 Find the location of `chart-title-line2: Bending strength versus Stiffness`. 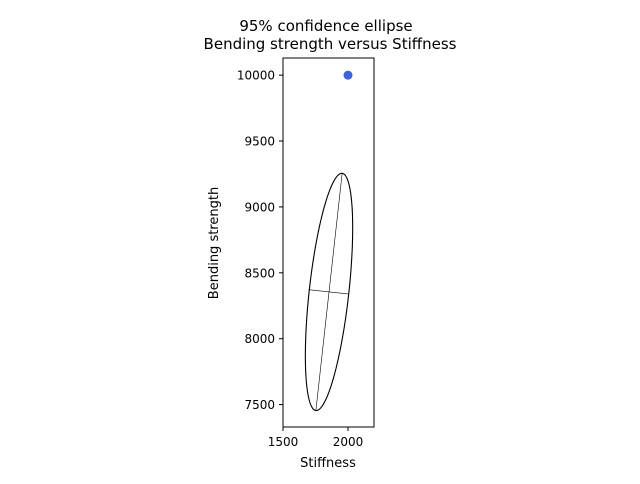

chart-title-line2: Bending strength versus Stiffness is located at coordinates (330, 44).